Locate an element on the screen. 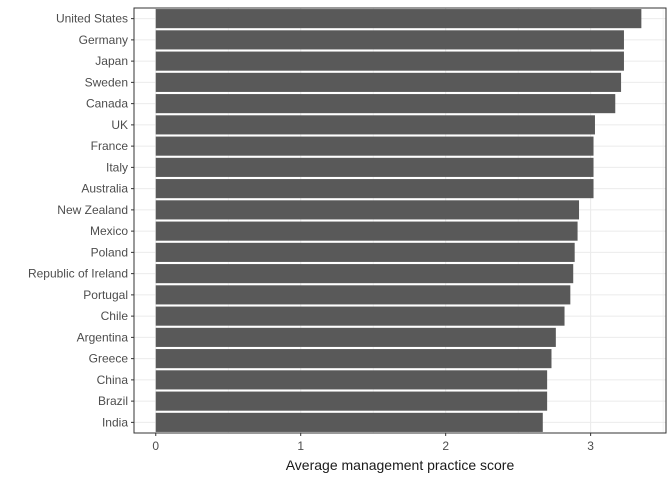  y-tick-label: Germany is located at coordinates (103, 40).